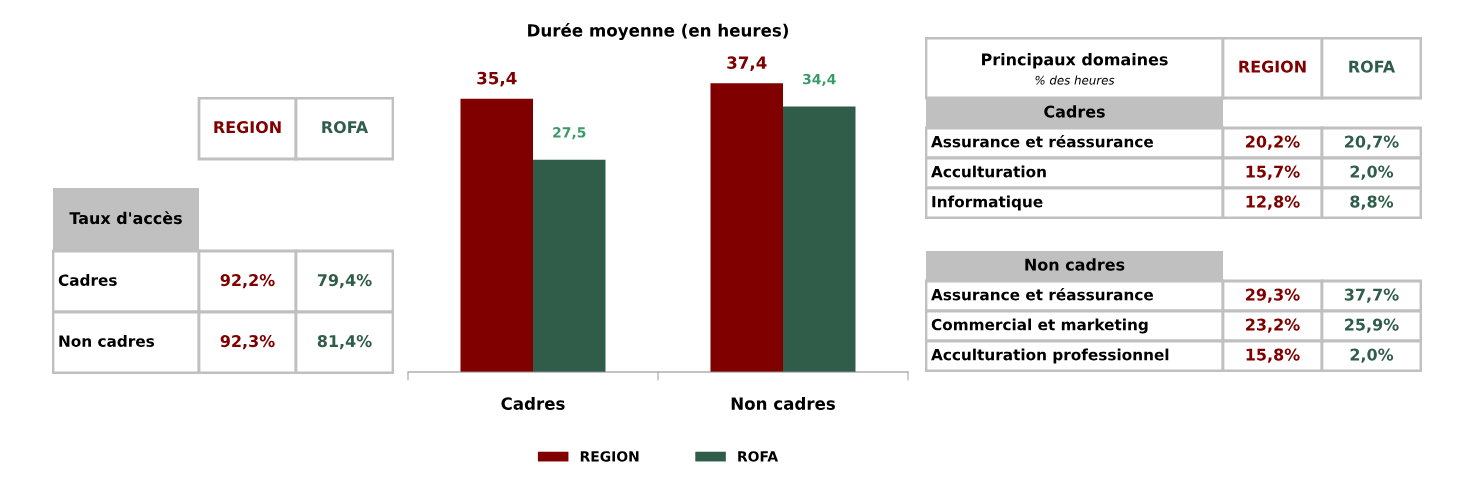 This screenshot has height=488, width=1473. I want to click on text: 79,4%, so click(344, 281).